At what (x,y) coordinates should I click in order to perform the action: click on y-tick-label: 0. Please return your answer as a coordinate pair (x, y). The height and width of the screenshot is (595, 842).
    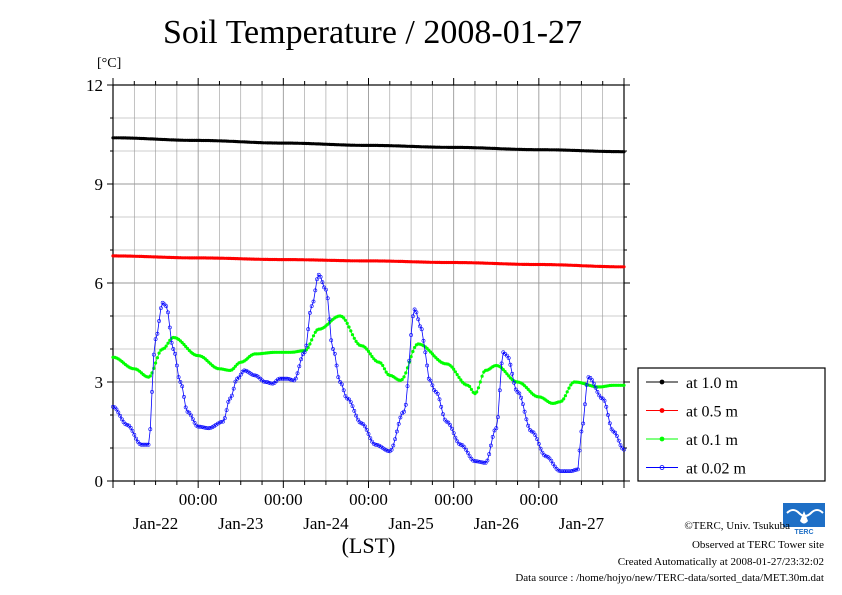
    Looking at the image, I should click on (99, 481).